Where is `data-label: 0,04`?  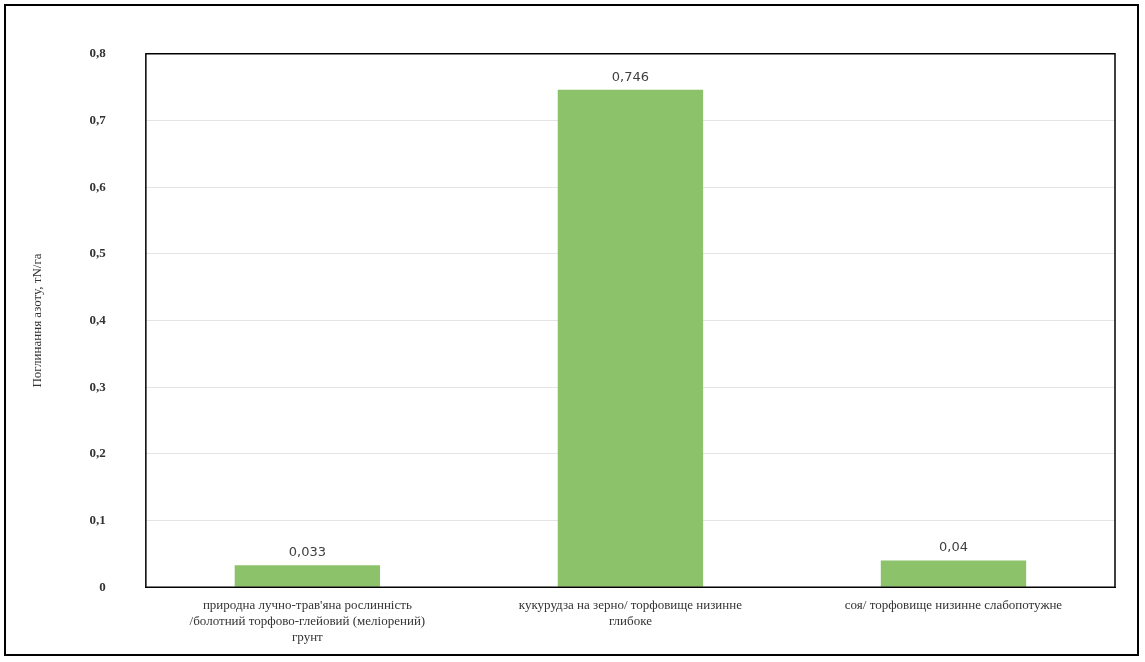 data-label: 0,04 is located at coordinates (953, 547).